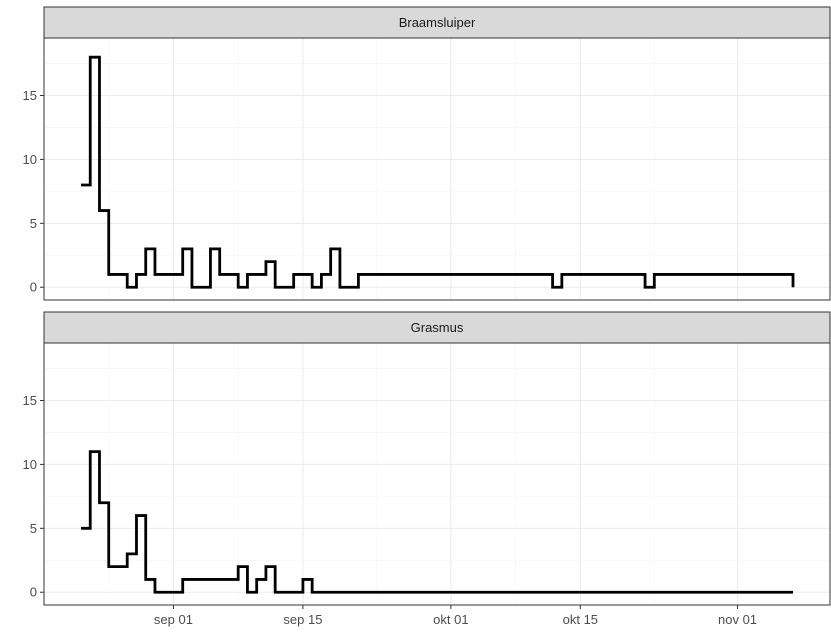 The height and width of the screenshot is (636, 831). I want to click on x-tick-label: okt 15, so click(580, 619).